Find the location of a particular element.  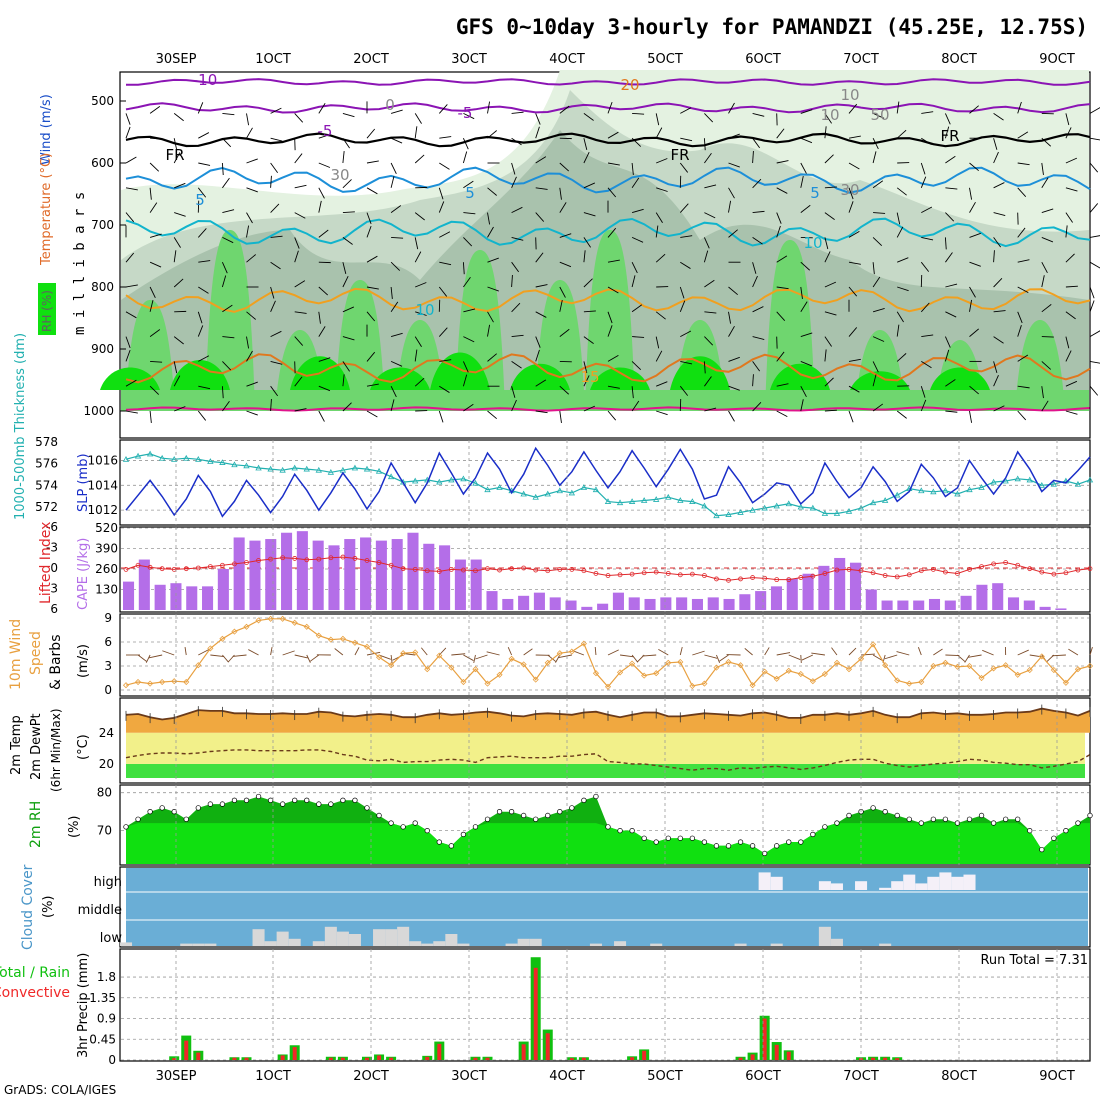

contour-label: -5 is located at coordinates (465, 113).